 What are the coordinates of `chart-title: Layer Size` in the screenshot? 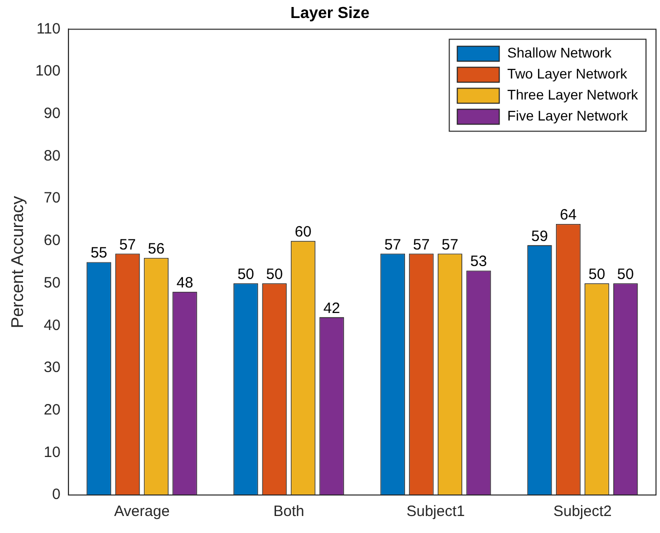 It's located at (330, 13).